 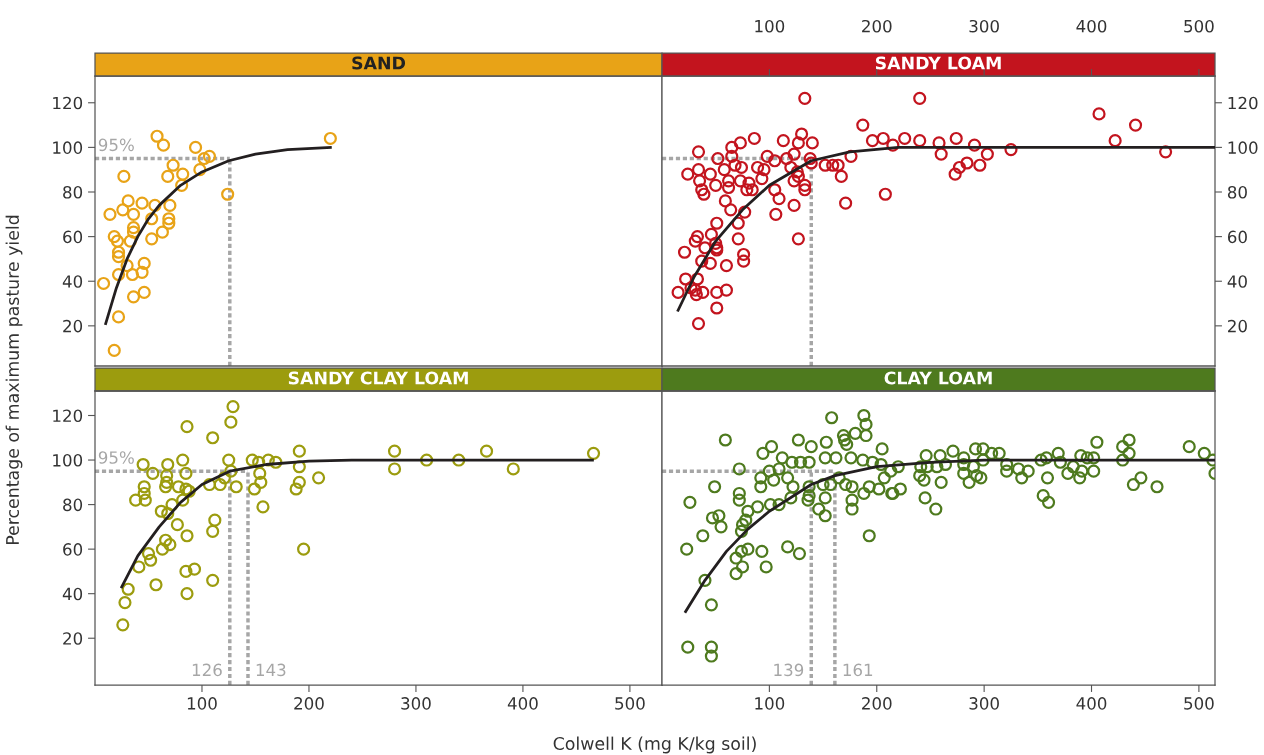 What do you see at coordinates (271, 670) in the screenshot?
I see `ref-line-label: 143` at bounding box center [271, 670].